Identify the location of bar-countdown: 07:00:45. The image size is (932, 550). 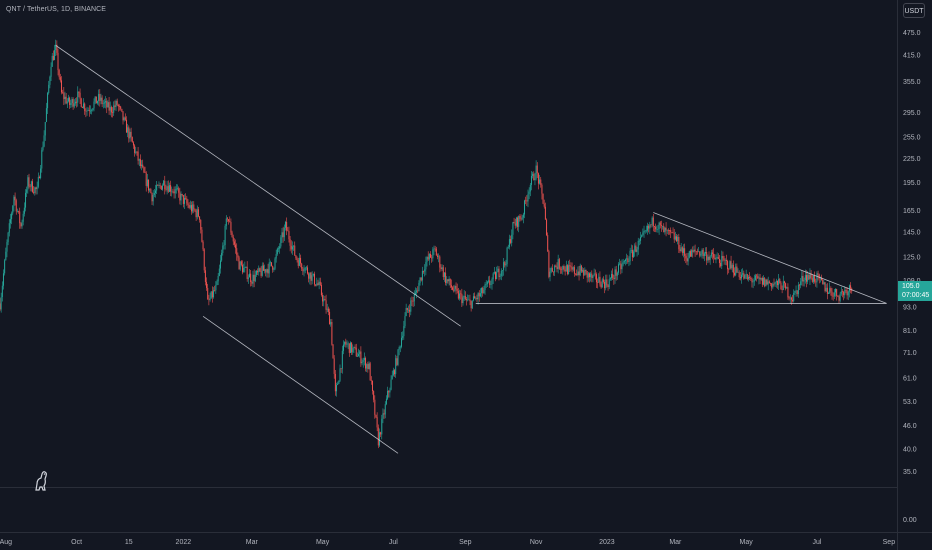
(916, 295).